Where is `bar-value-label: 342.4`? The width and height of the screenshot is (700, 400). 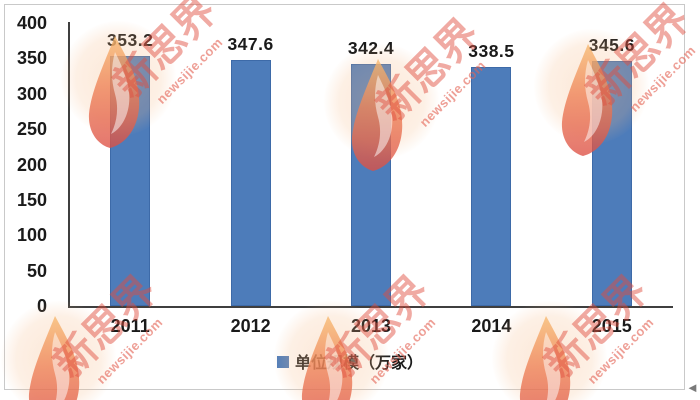 bar-value-label: 342.4 is located at coordinates (371, 47).